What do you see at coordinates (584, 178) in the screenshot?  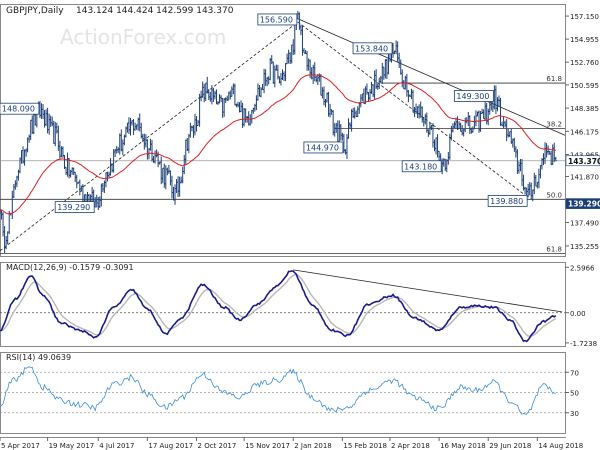 I see `y-tick-label: 141.870` at bounding box center [584, 178].